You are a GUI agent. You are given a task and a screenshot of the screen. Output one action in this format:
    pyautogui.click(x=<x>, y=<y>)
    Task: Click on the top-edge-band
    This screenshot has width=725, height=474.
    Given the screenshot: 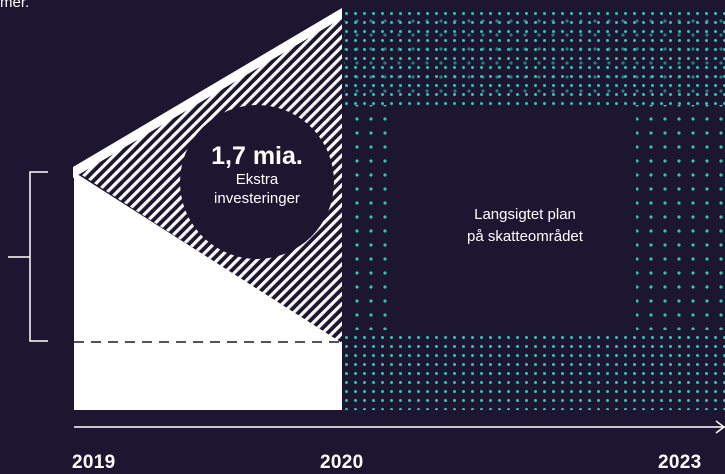 What is the action you would take?
    pyautogui.click(x=207, y=93)
    